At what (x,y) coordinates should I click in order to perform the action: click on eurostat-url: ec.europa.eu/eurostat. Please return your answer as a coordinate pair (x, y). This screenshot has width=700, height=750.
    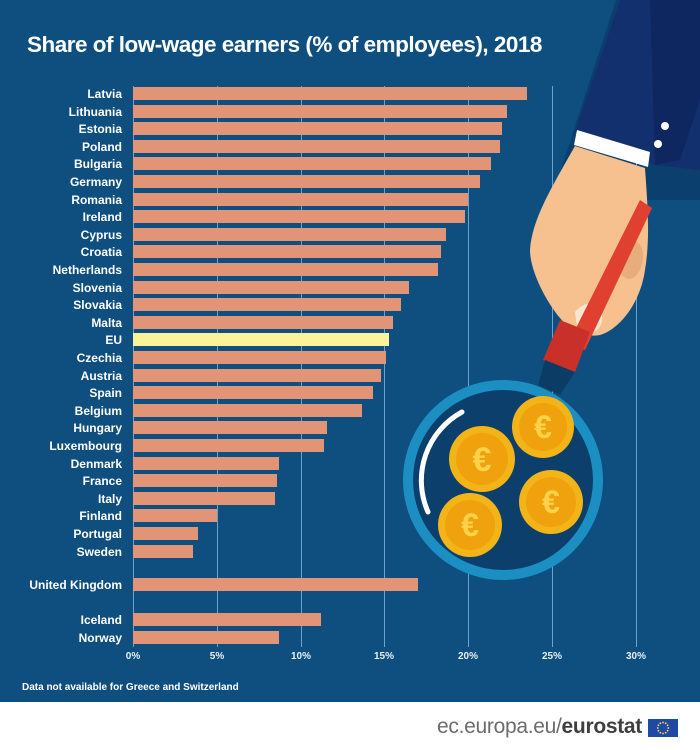
    Looking at the image, I should click on (539, 727).